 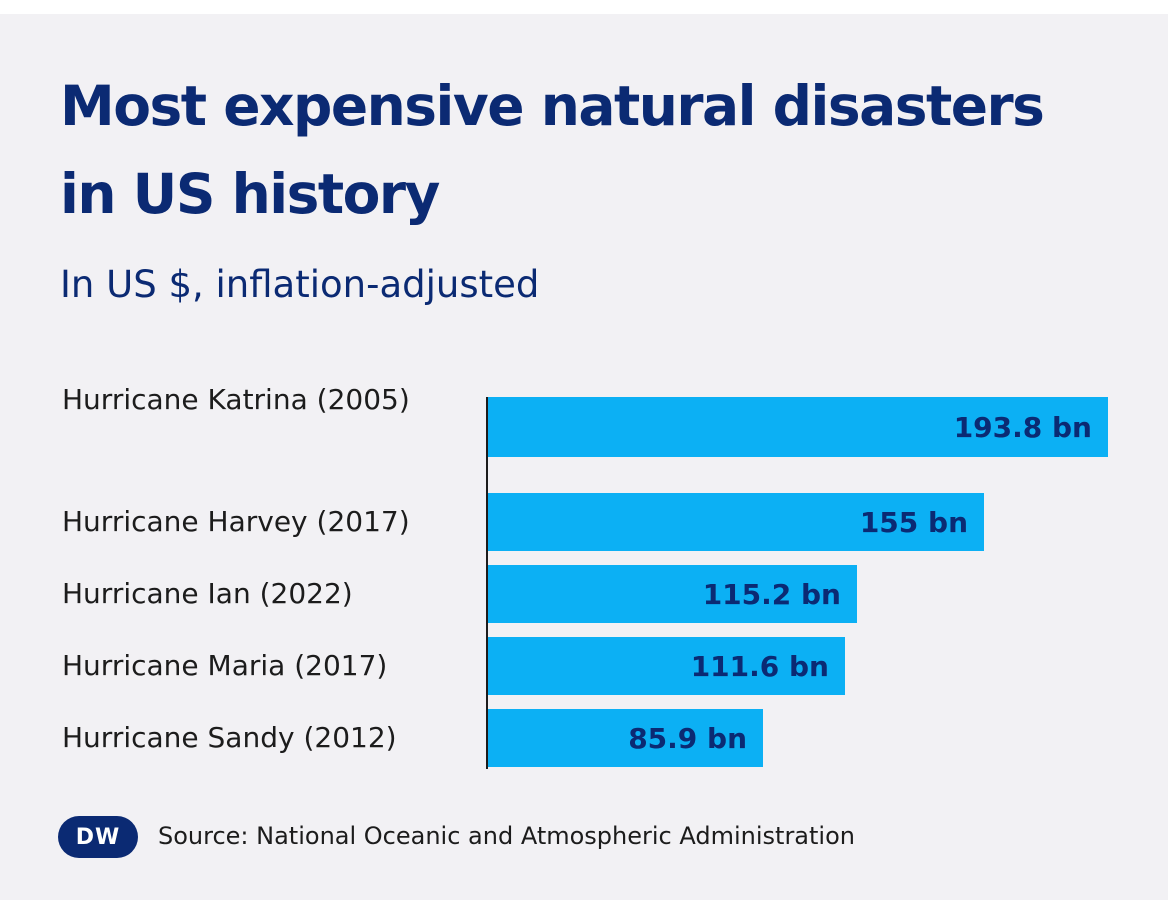 What do you see at coordinates (98, 837) in the screenshot?
I see `dw-logo: DW` at bounding box center [98, 837].